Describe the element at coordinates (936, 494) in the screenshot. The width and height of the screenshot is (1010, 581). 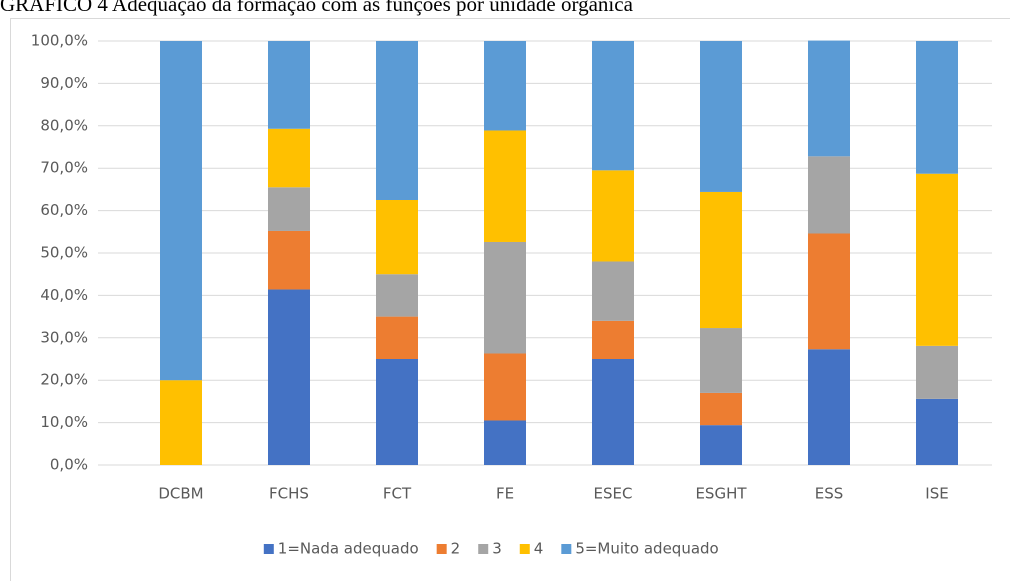
I see `x-tick-label: ISE` at that location.